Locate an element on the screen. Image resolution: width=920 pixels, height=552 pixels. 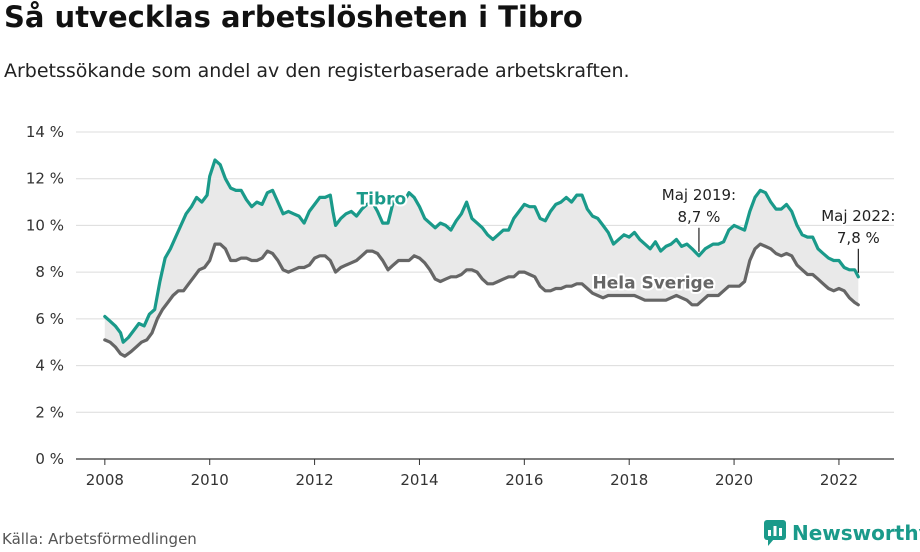
x-tick-label: 2014 is located at coordinates (419, 480).